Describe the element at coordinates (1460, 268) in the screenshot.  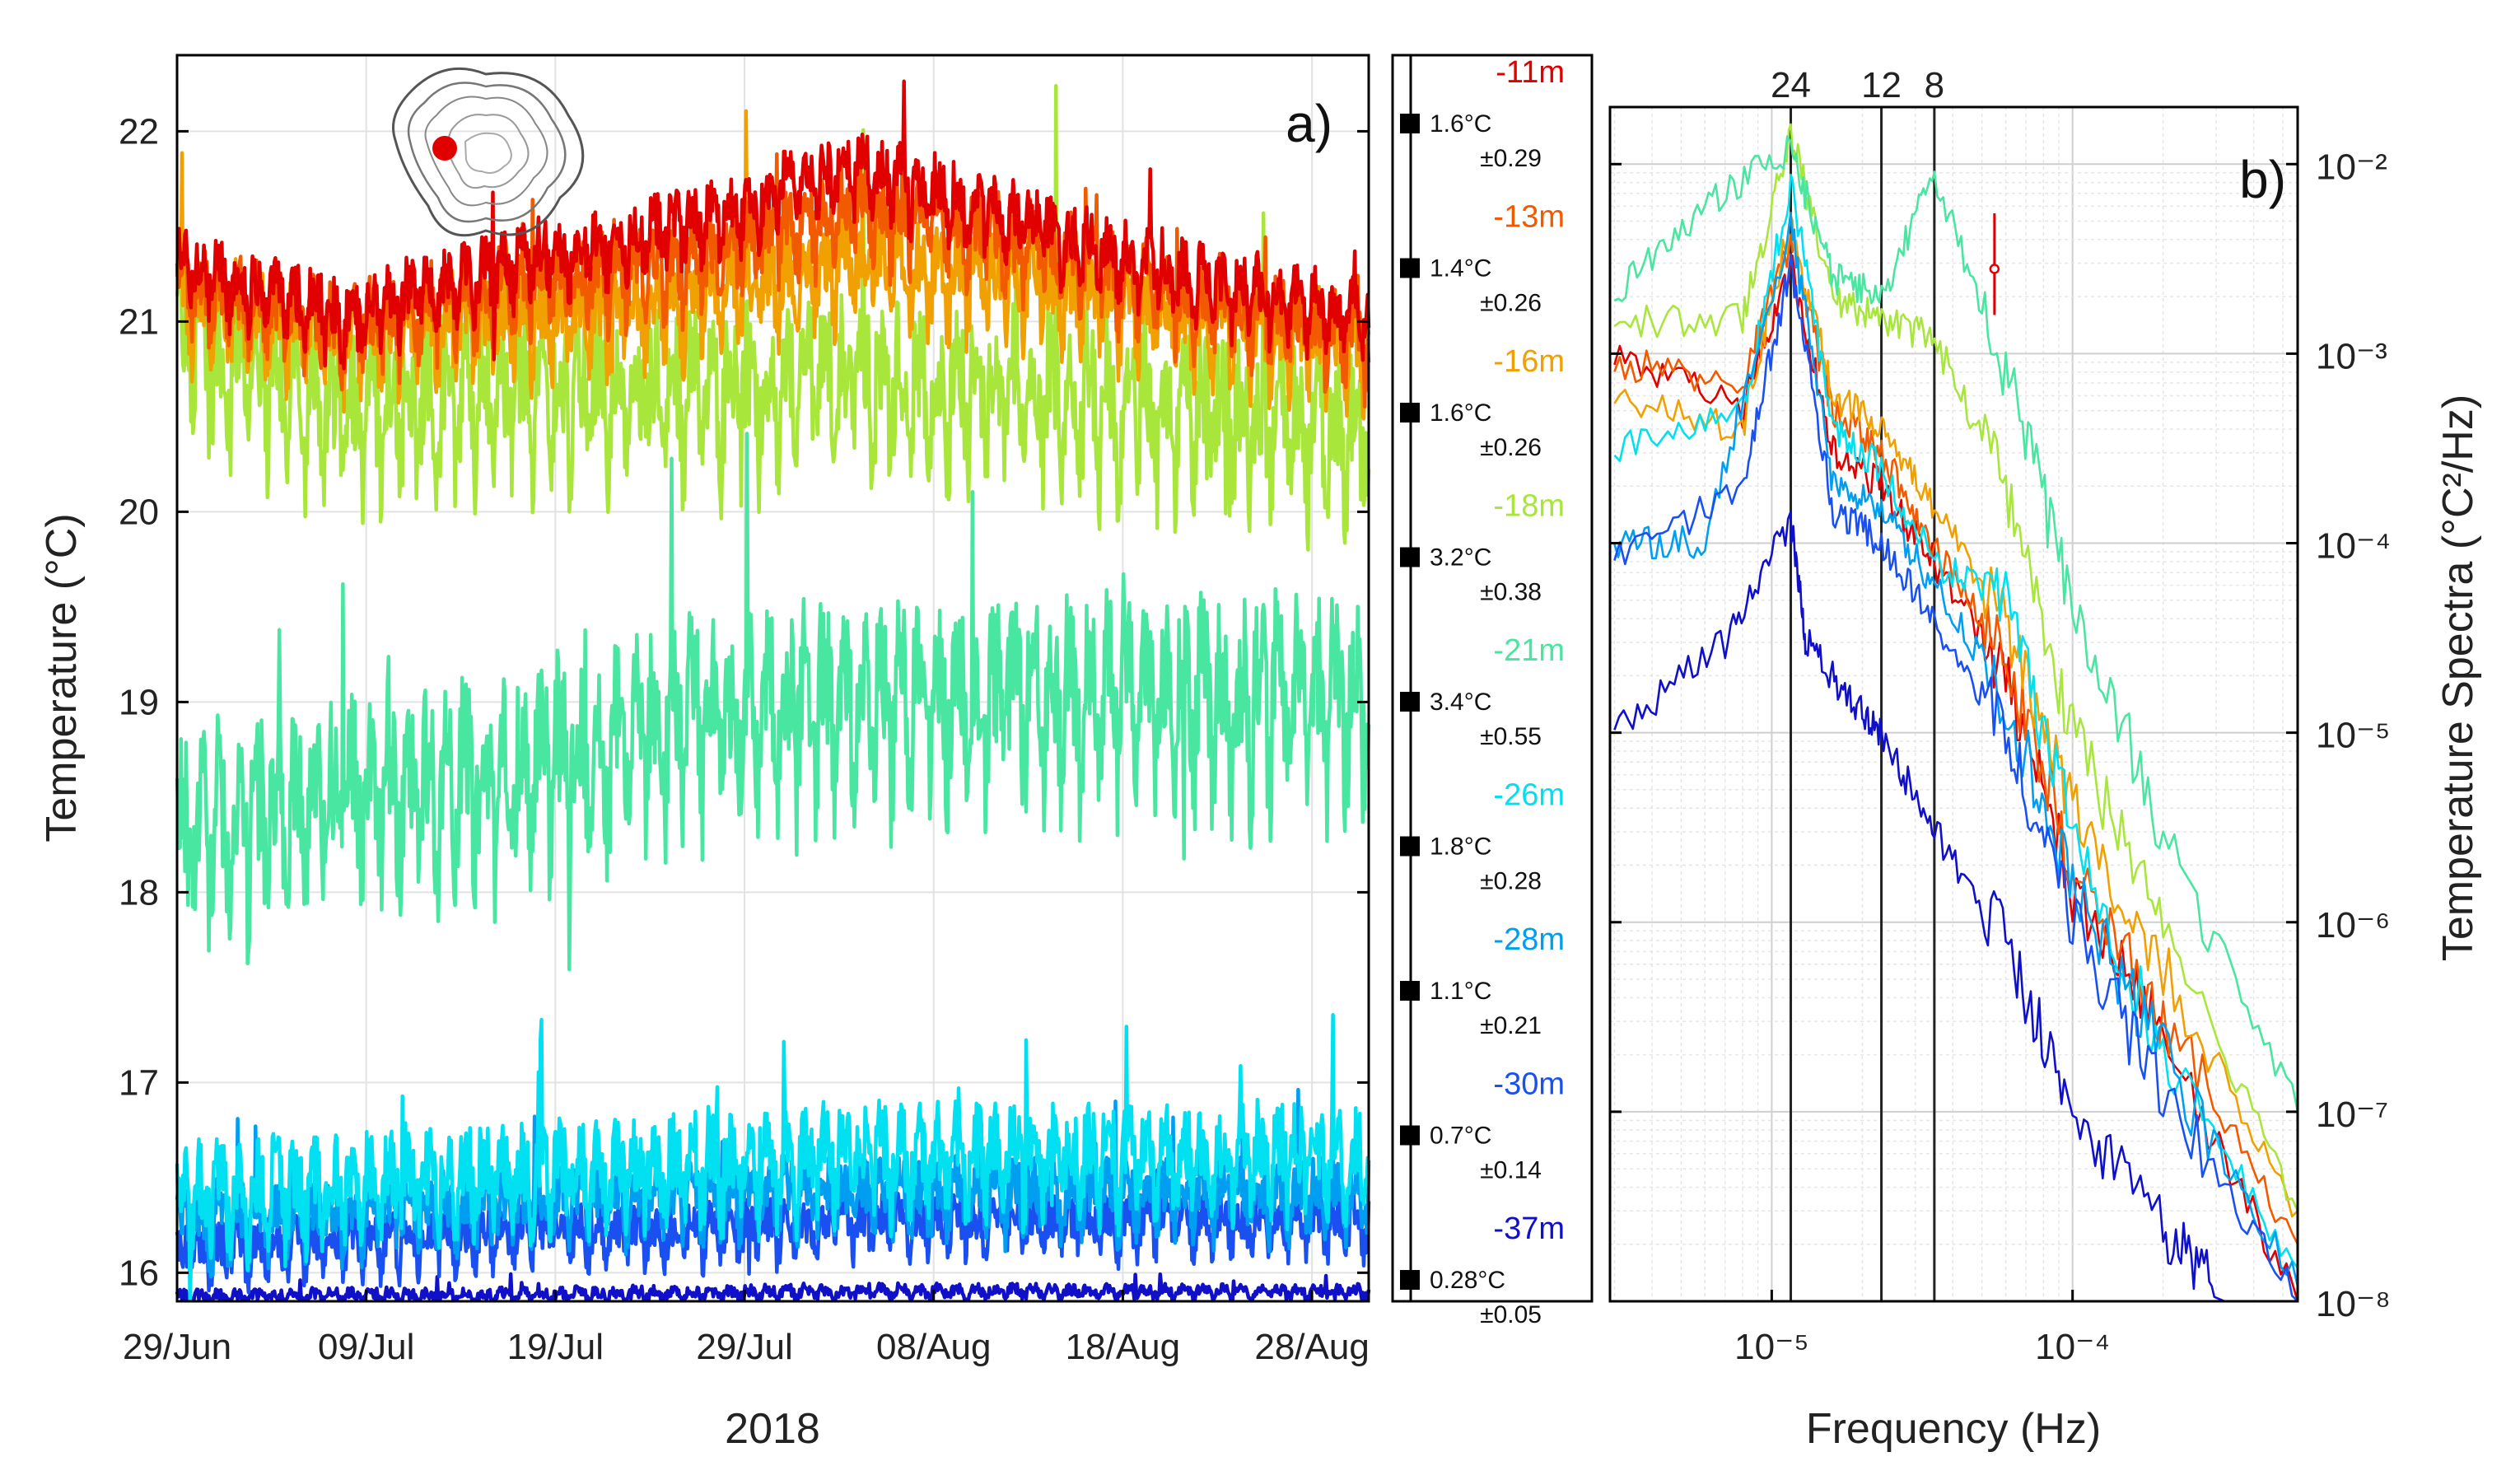
I see `legend-std-value: 1.4°C` at that location.